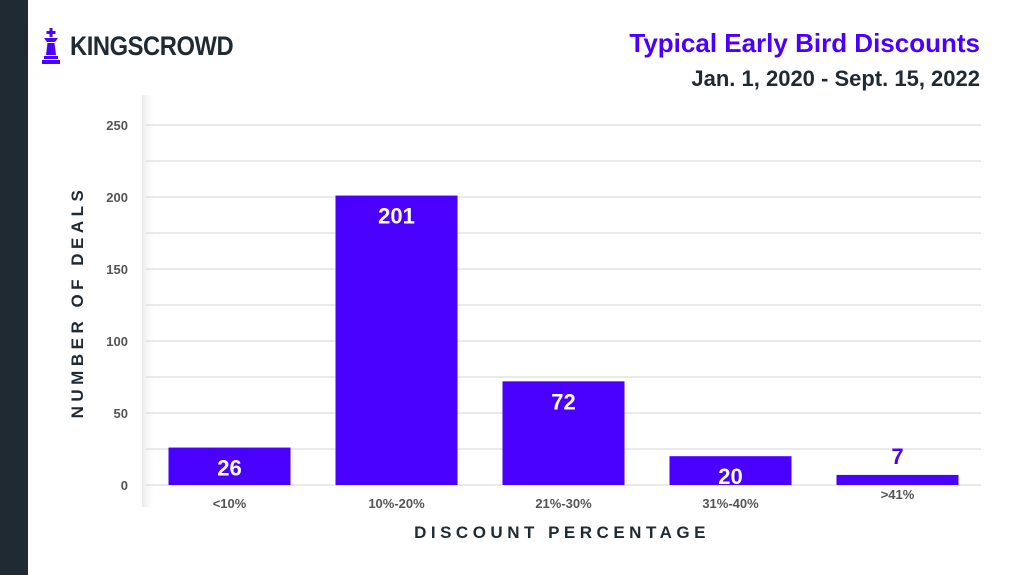 This screenshot has height=575, width=1024. Describe the element at coordinates (396, 503) in the screenshot. I see `x-tick-label: 10%-20%` at that location.